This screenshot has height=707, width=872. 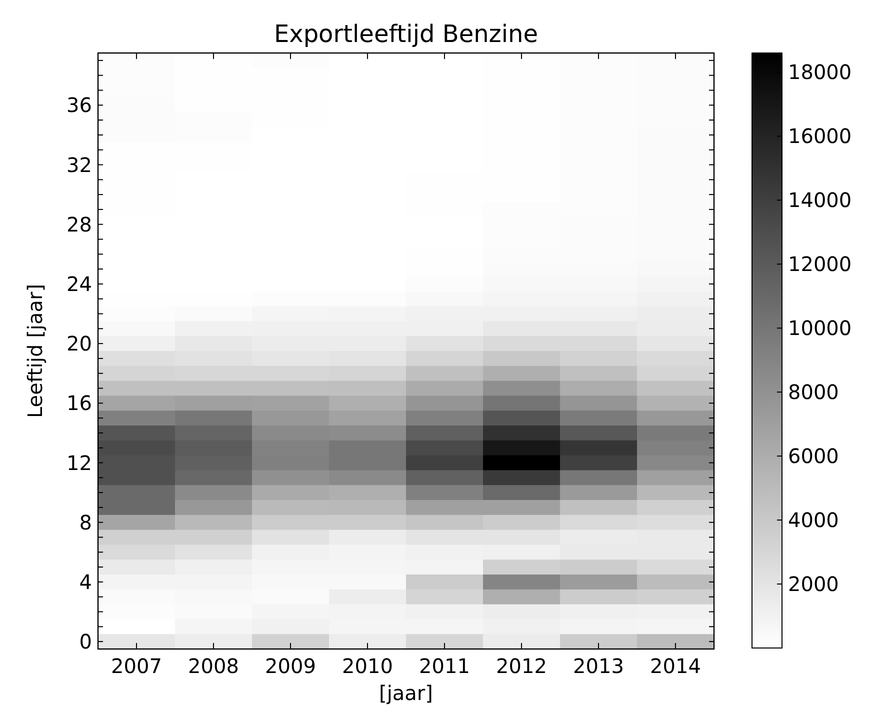 I want to click on x-axis-title: [jaar], so click(x=406, y=693).